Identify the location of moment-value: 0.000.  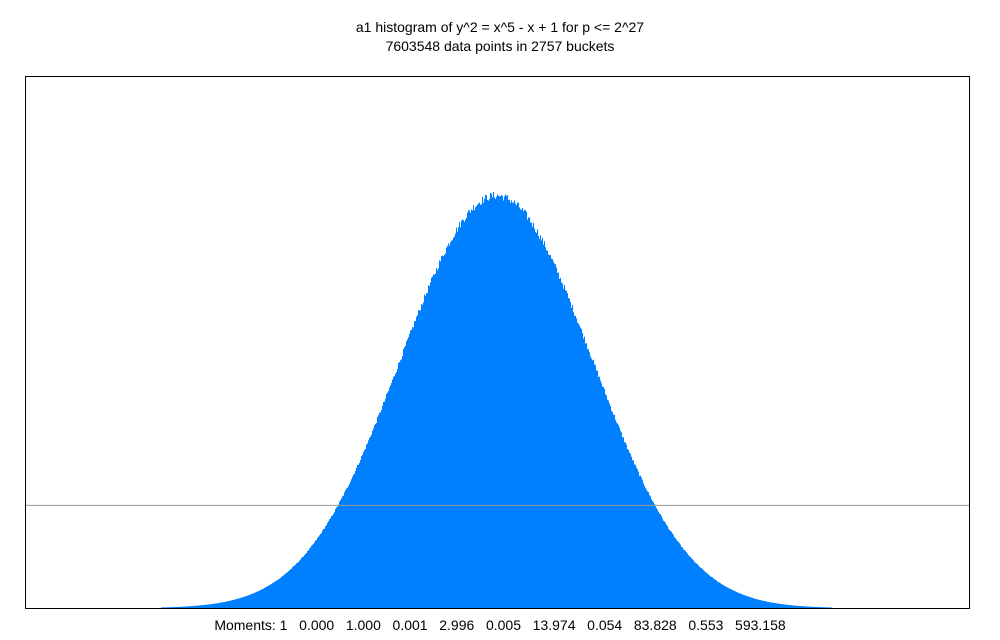
(311, 625).